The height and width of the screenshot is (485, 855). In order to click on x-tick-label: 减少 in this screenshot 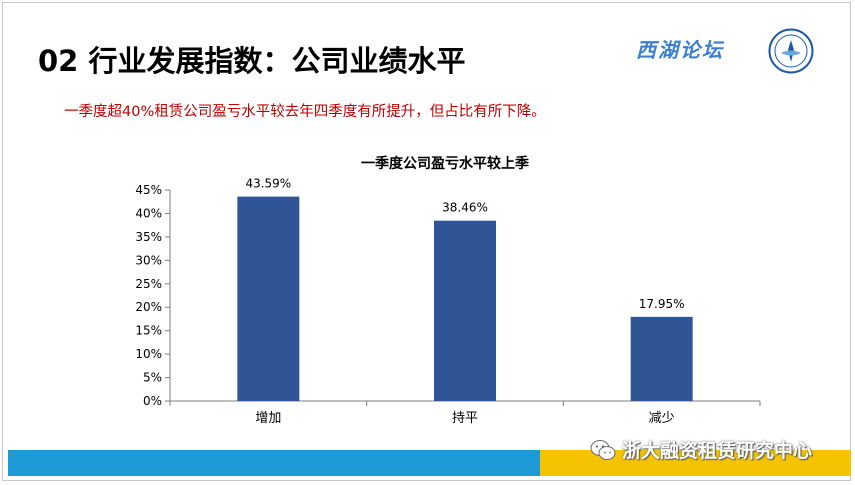, I will do `click(662, 418)`.